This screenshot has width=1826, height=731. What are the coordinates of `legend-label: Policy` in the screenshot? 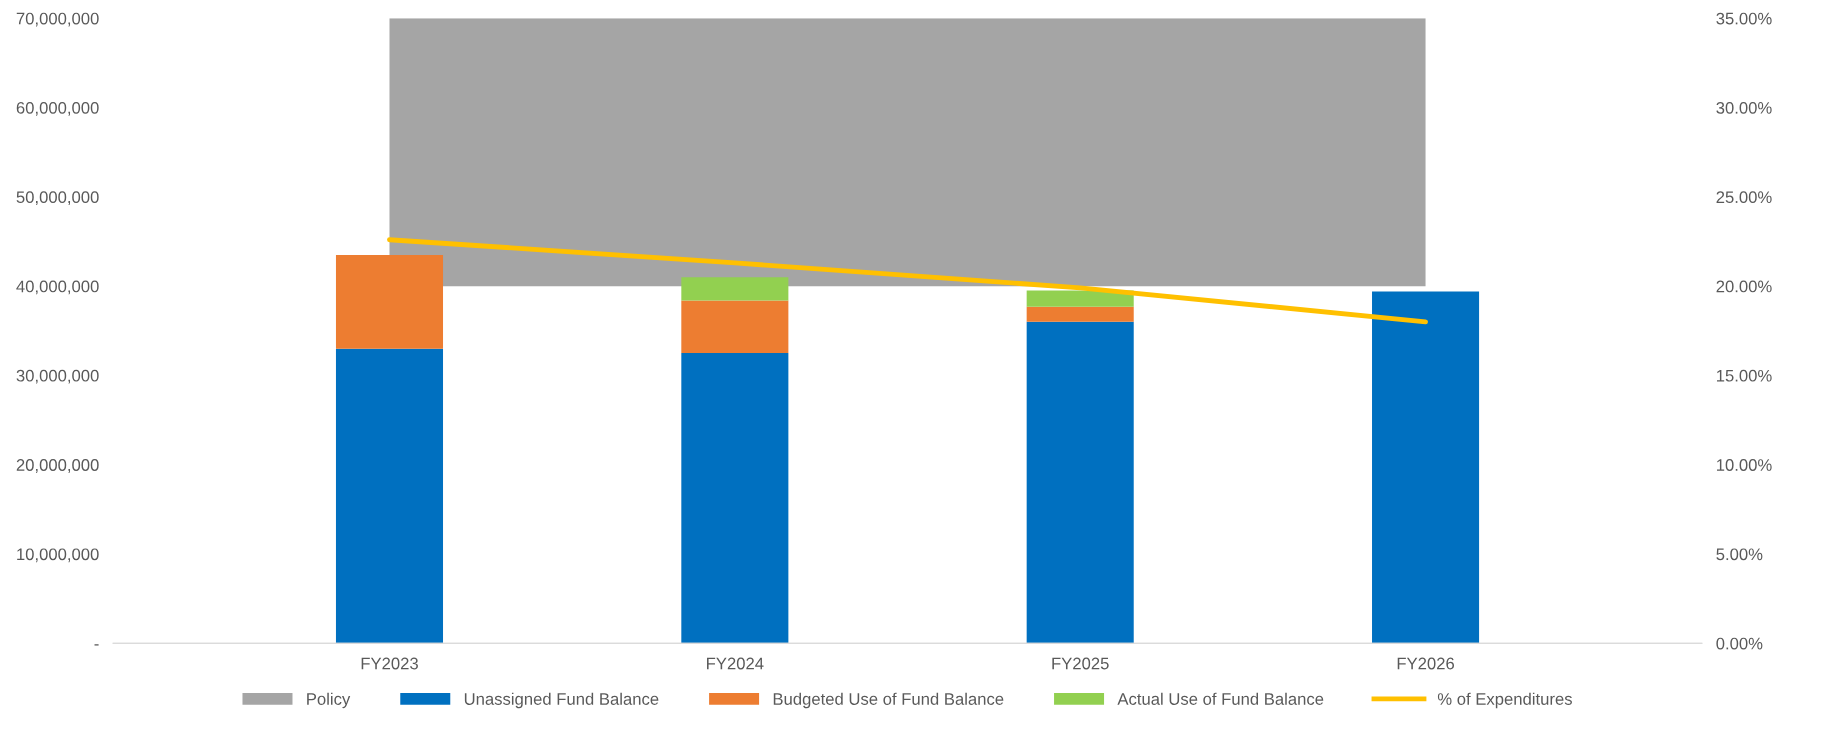 It's located at (329, 700).